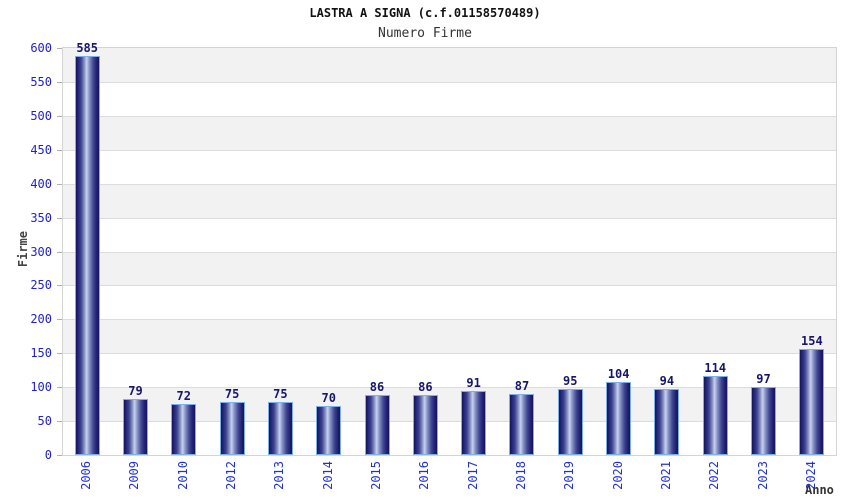 The height and width of the screenshot is (500, 850). Describe the element at coordinates (569, 475) in the screenshot. I see `x-axis-tick-label: 2019` at that location.